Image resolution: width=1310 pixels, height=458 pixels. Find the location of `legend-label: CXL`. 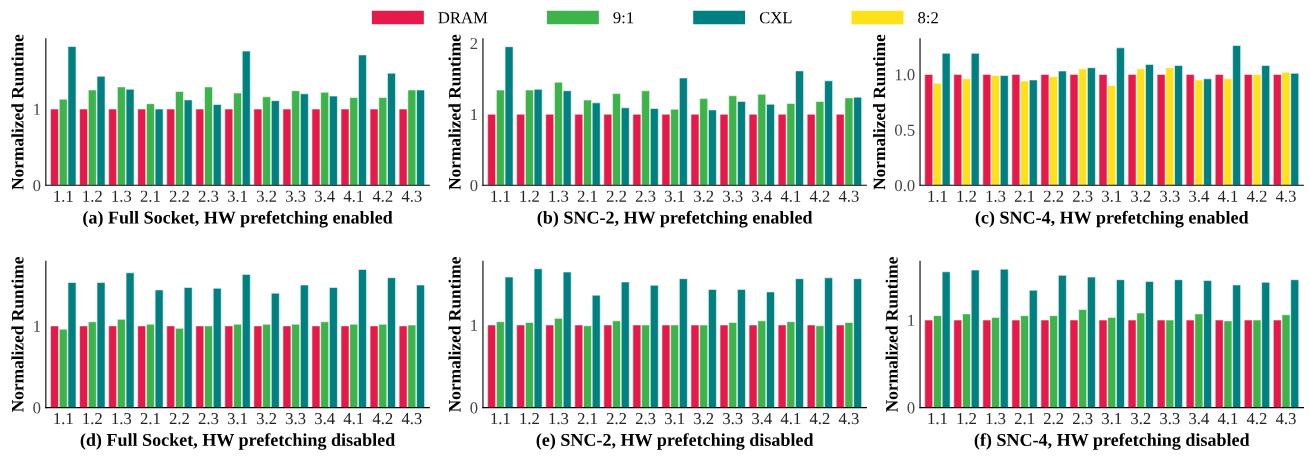

legend-label: CXL is located at coordinates (775, 18).